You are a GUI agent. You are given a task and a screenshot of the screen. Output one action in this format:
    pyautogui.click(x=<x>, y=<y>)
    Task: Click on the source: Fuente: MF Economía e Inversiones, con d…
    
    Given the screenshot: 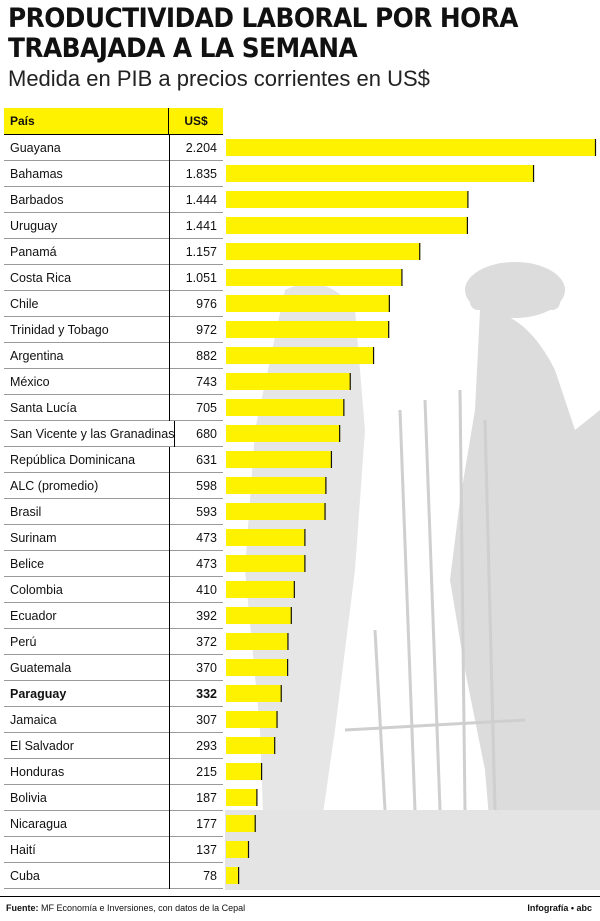 What is the action you would take?
    pyautogui.click(x=125, y=908)
    